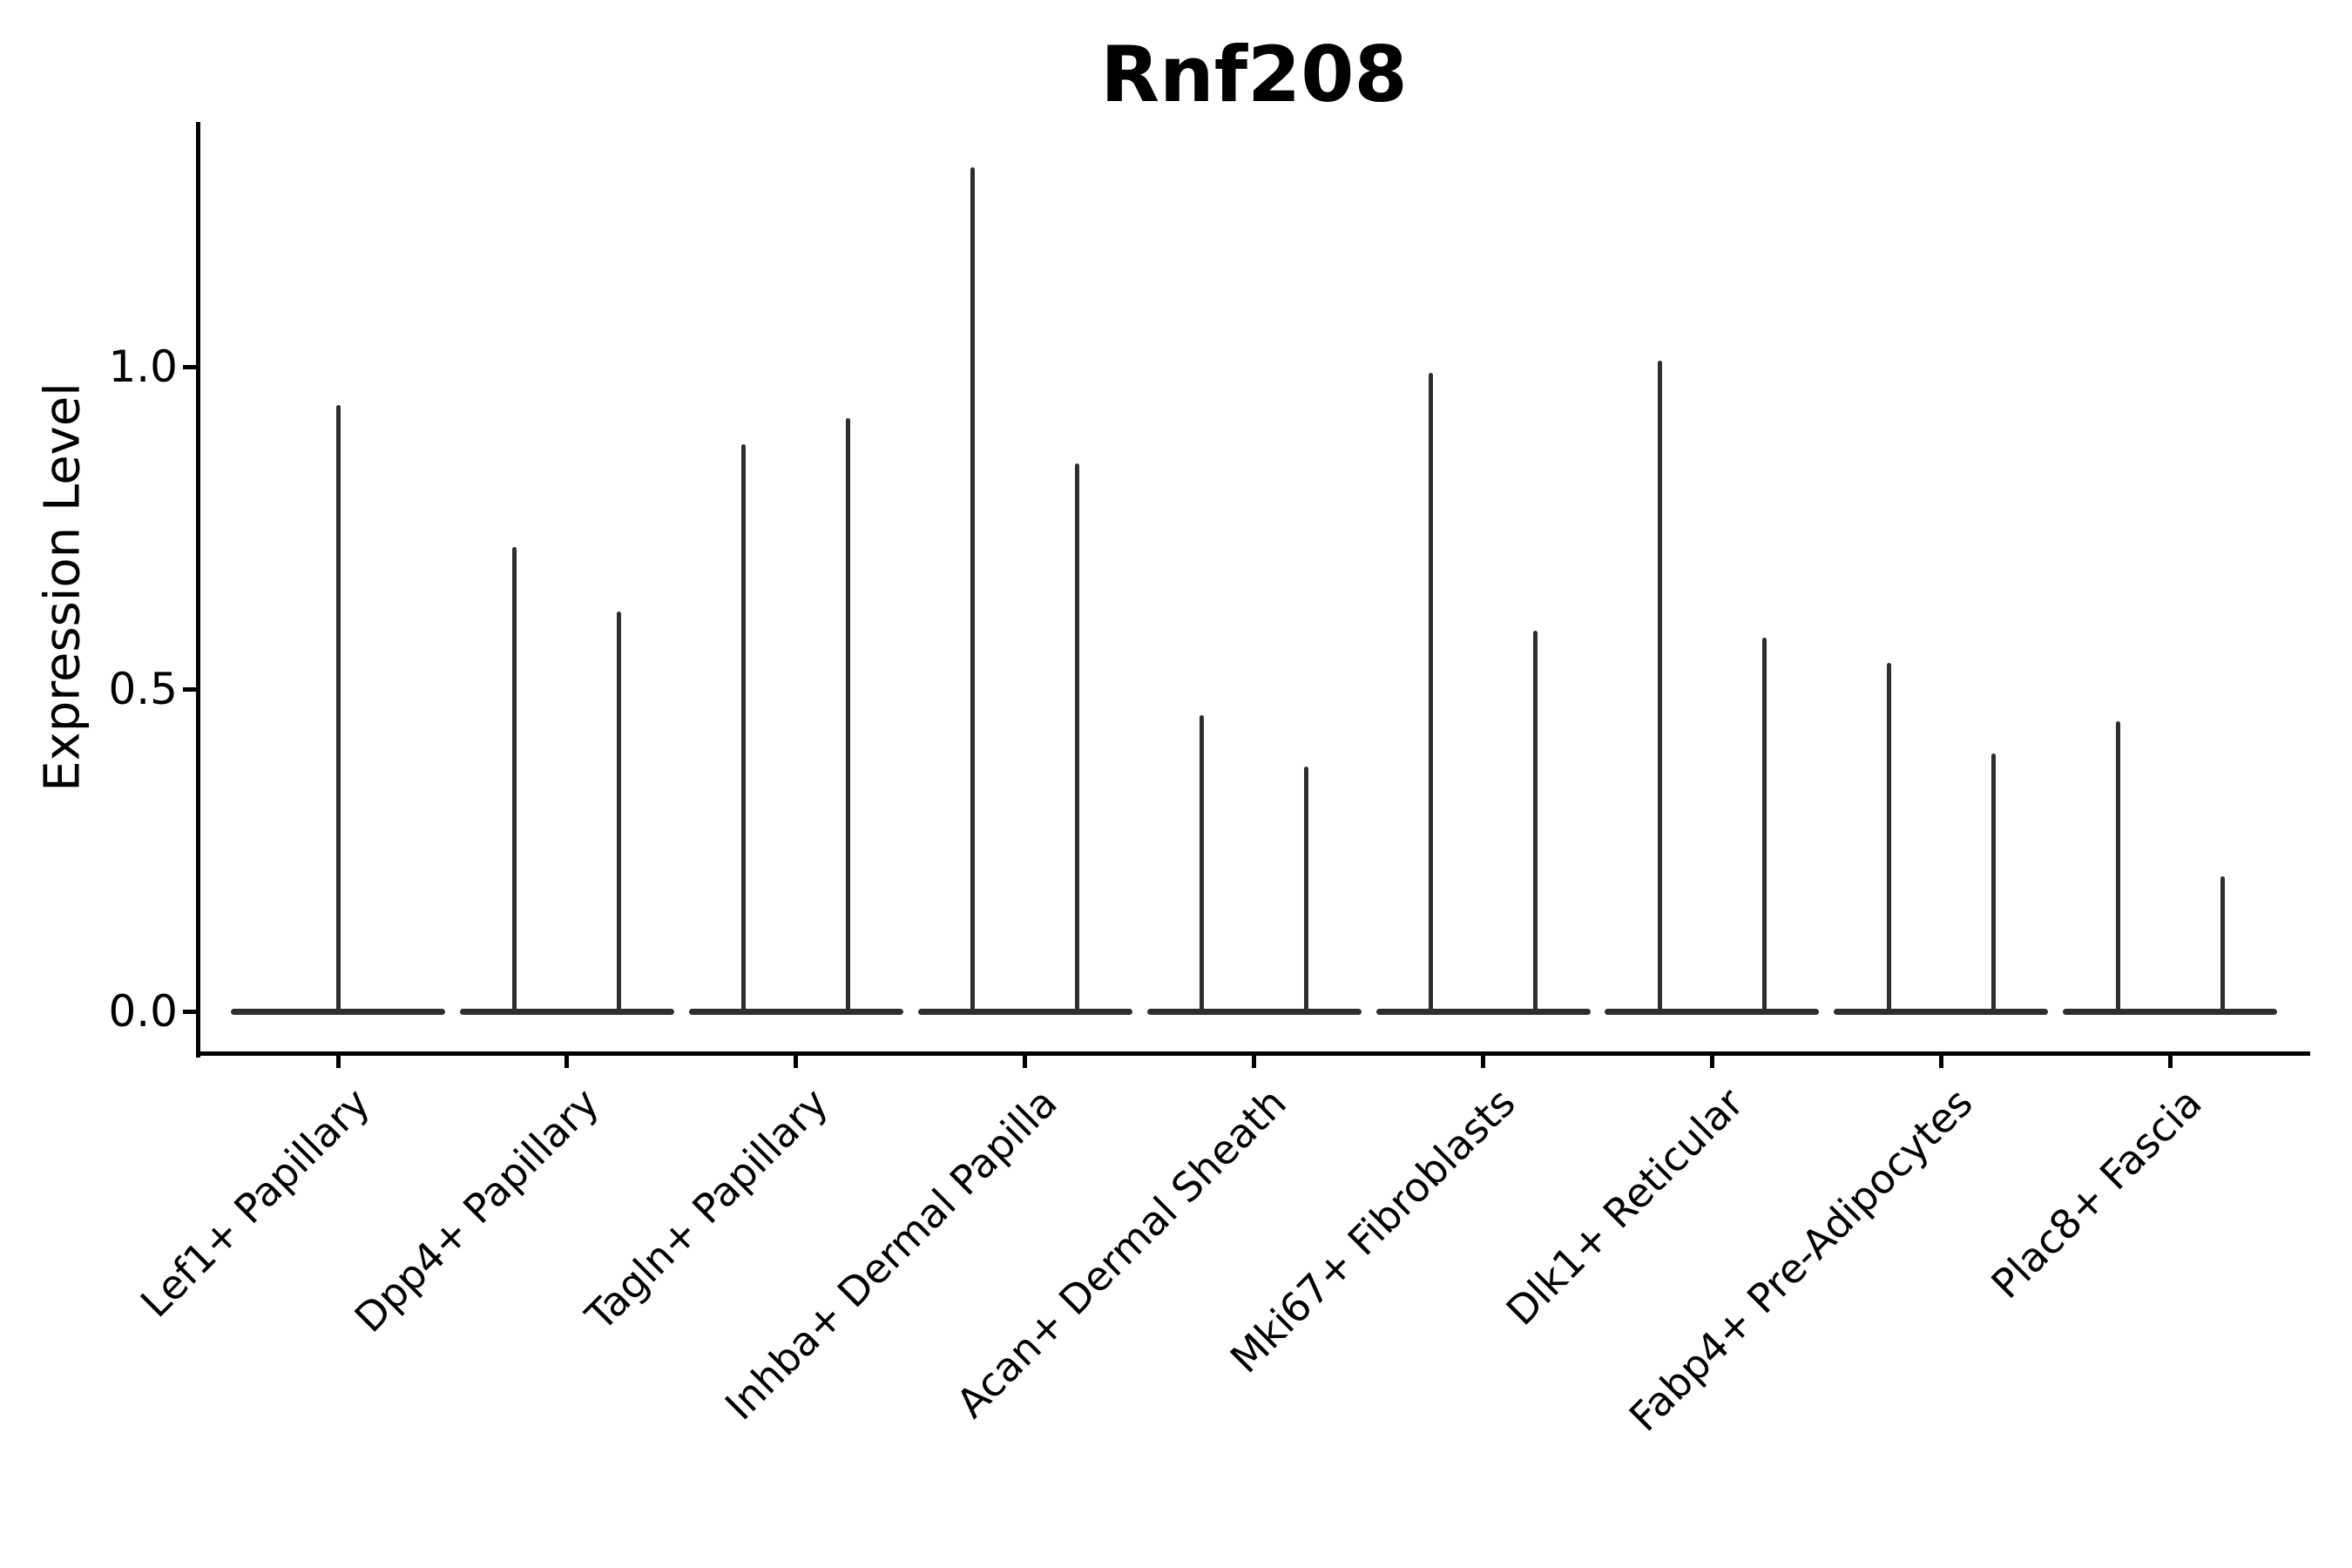 Image resolution: width=2352 pixels, height=1568 pixels. I want to click on chart-title: Rnf208, so click(1254, 74).